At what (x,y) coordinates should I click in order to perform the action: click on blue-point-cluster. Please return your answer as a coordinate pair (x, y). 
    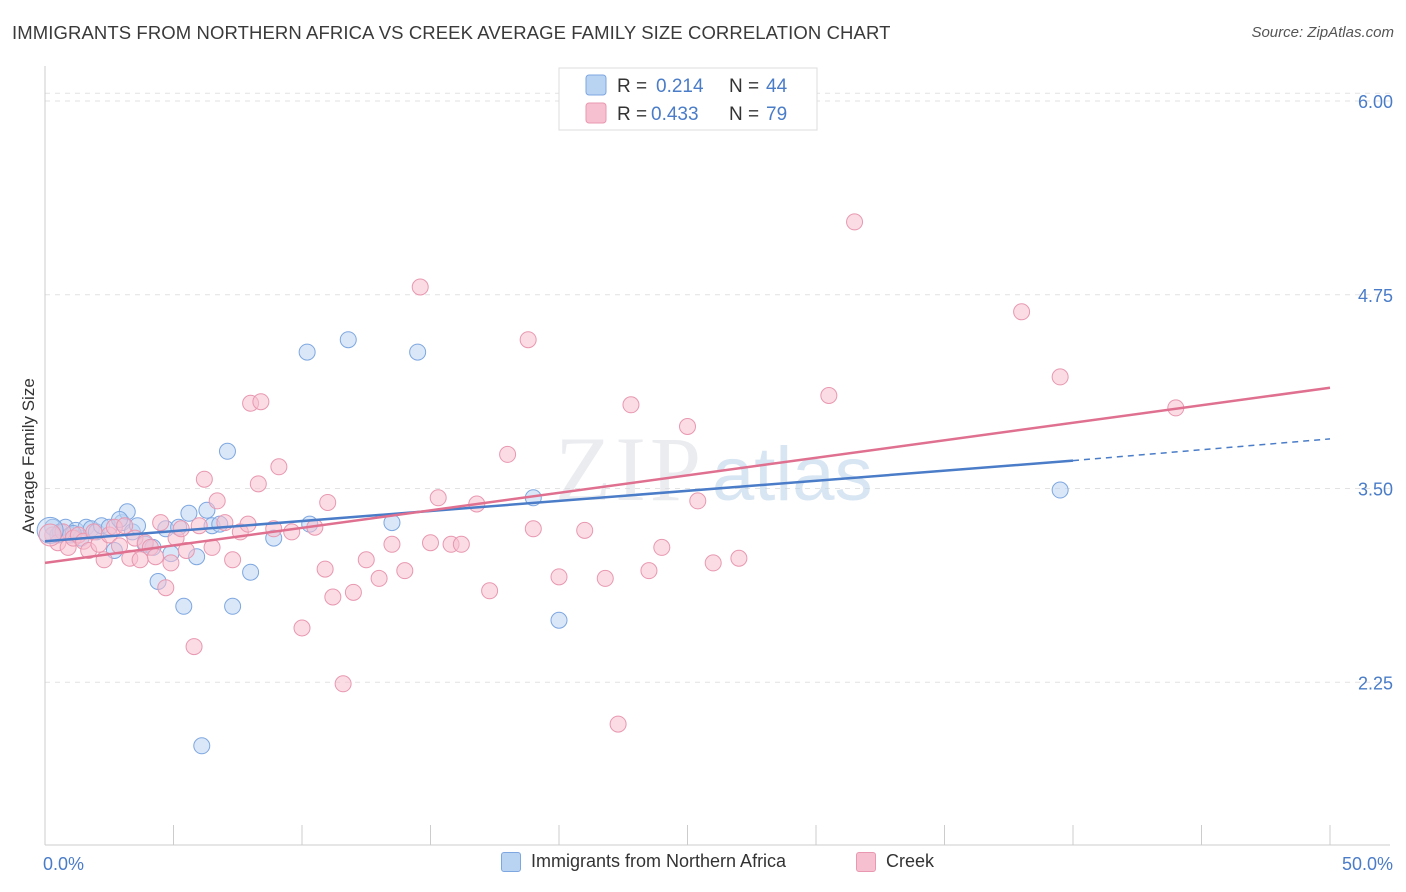
    Looking at the image, I should click on (50, 530).